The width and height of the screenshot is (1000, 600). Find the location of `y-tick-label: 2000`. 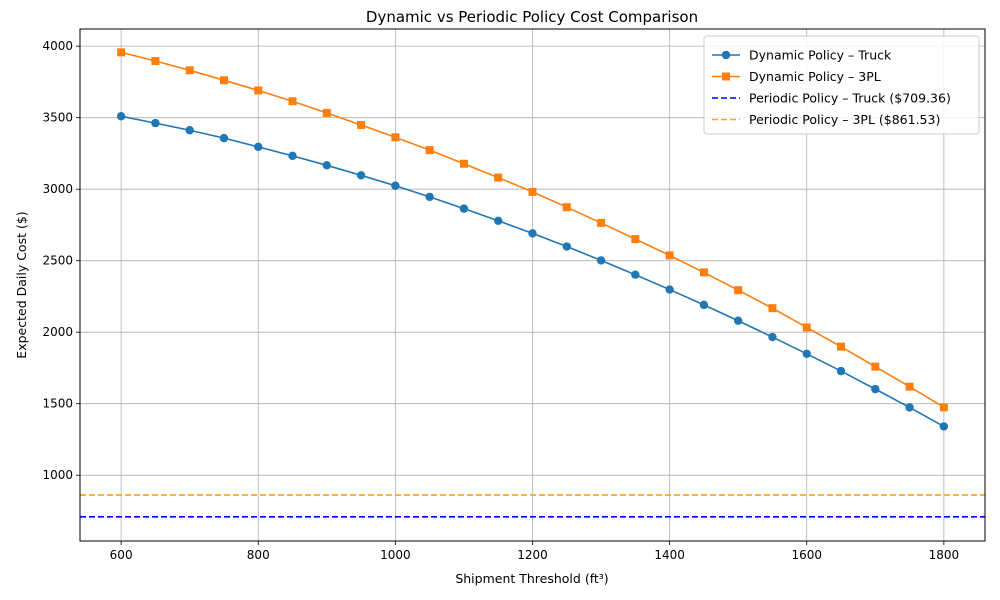

y-tick-label: 2000 is located at coordinates (57, 332).